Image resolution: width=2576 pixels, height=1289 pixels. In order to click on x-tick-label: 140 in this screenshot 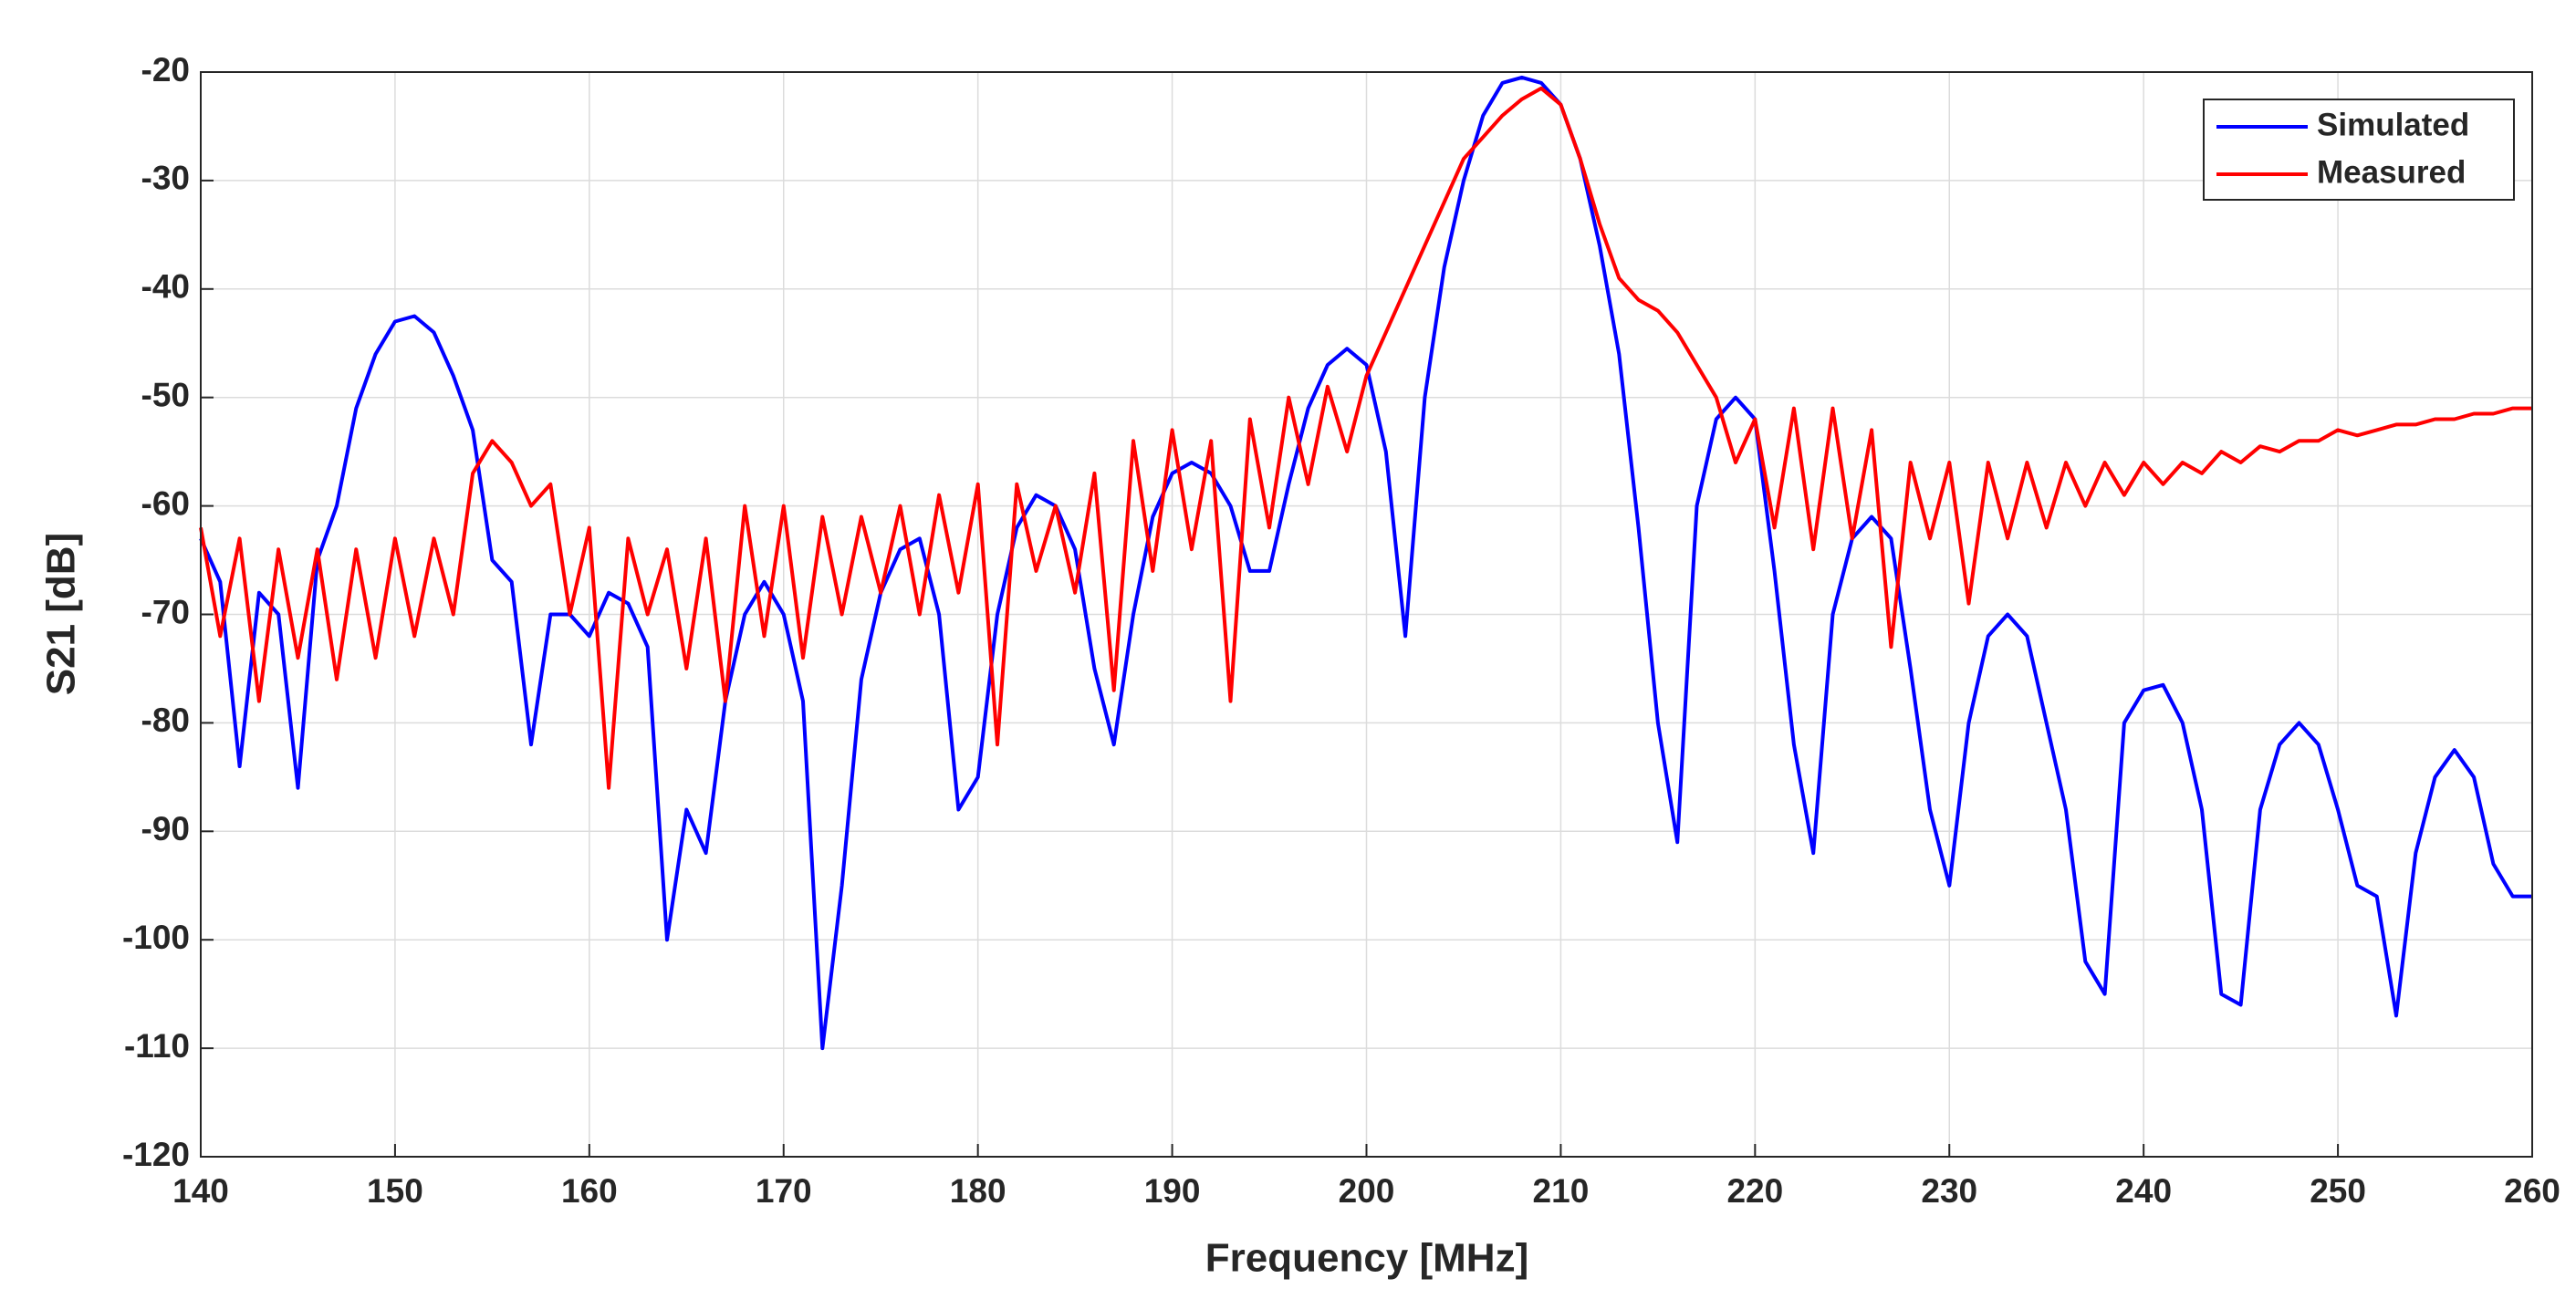, I will do `click(200, 1191)`.